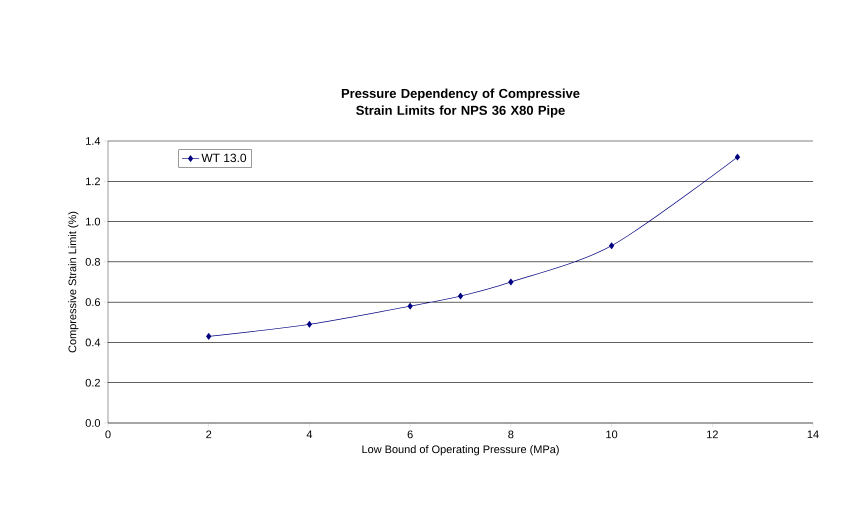 This screenshot has width=841, height=523. What do you see at coordinates (460, 450) in the screenshot?
I see `x-axis-title: Low Bound of Operating Pressure (MPa)` at bounding box center [460, 450].